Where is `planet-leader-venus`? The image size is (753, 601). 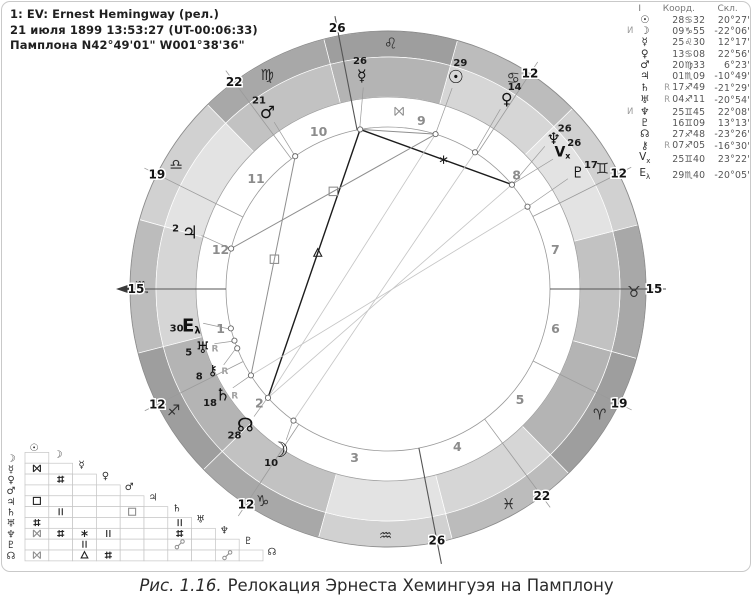 planet-leader-venus is located at coordinates (488, 130).